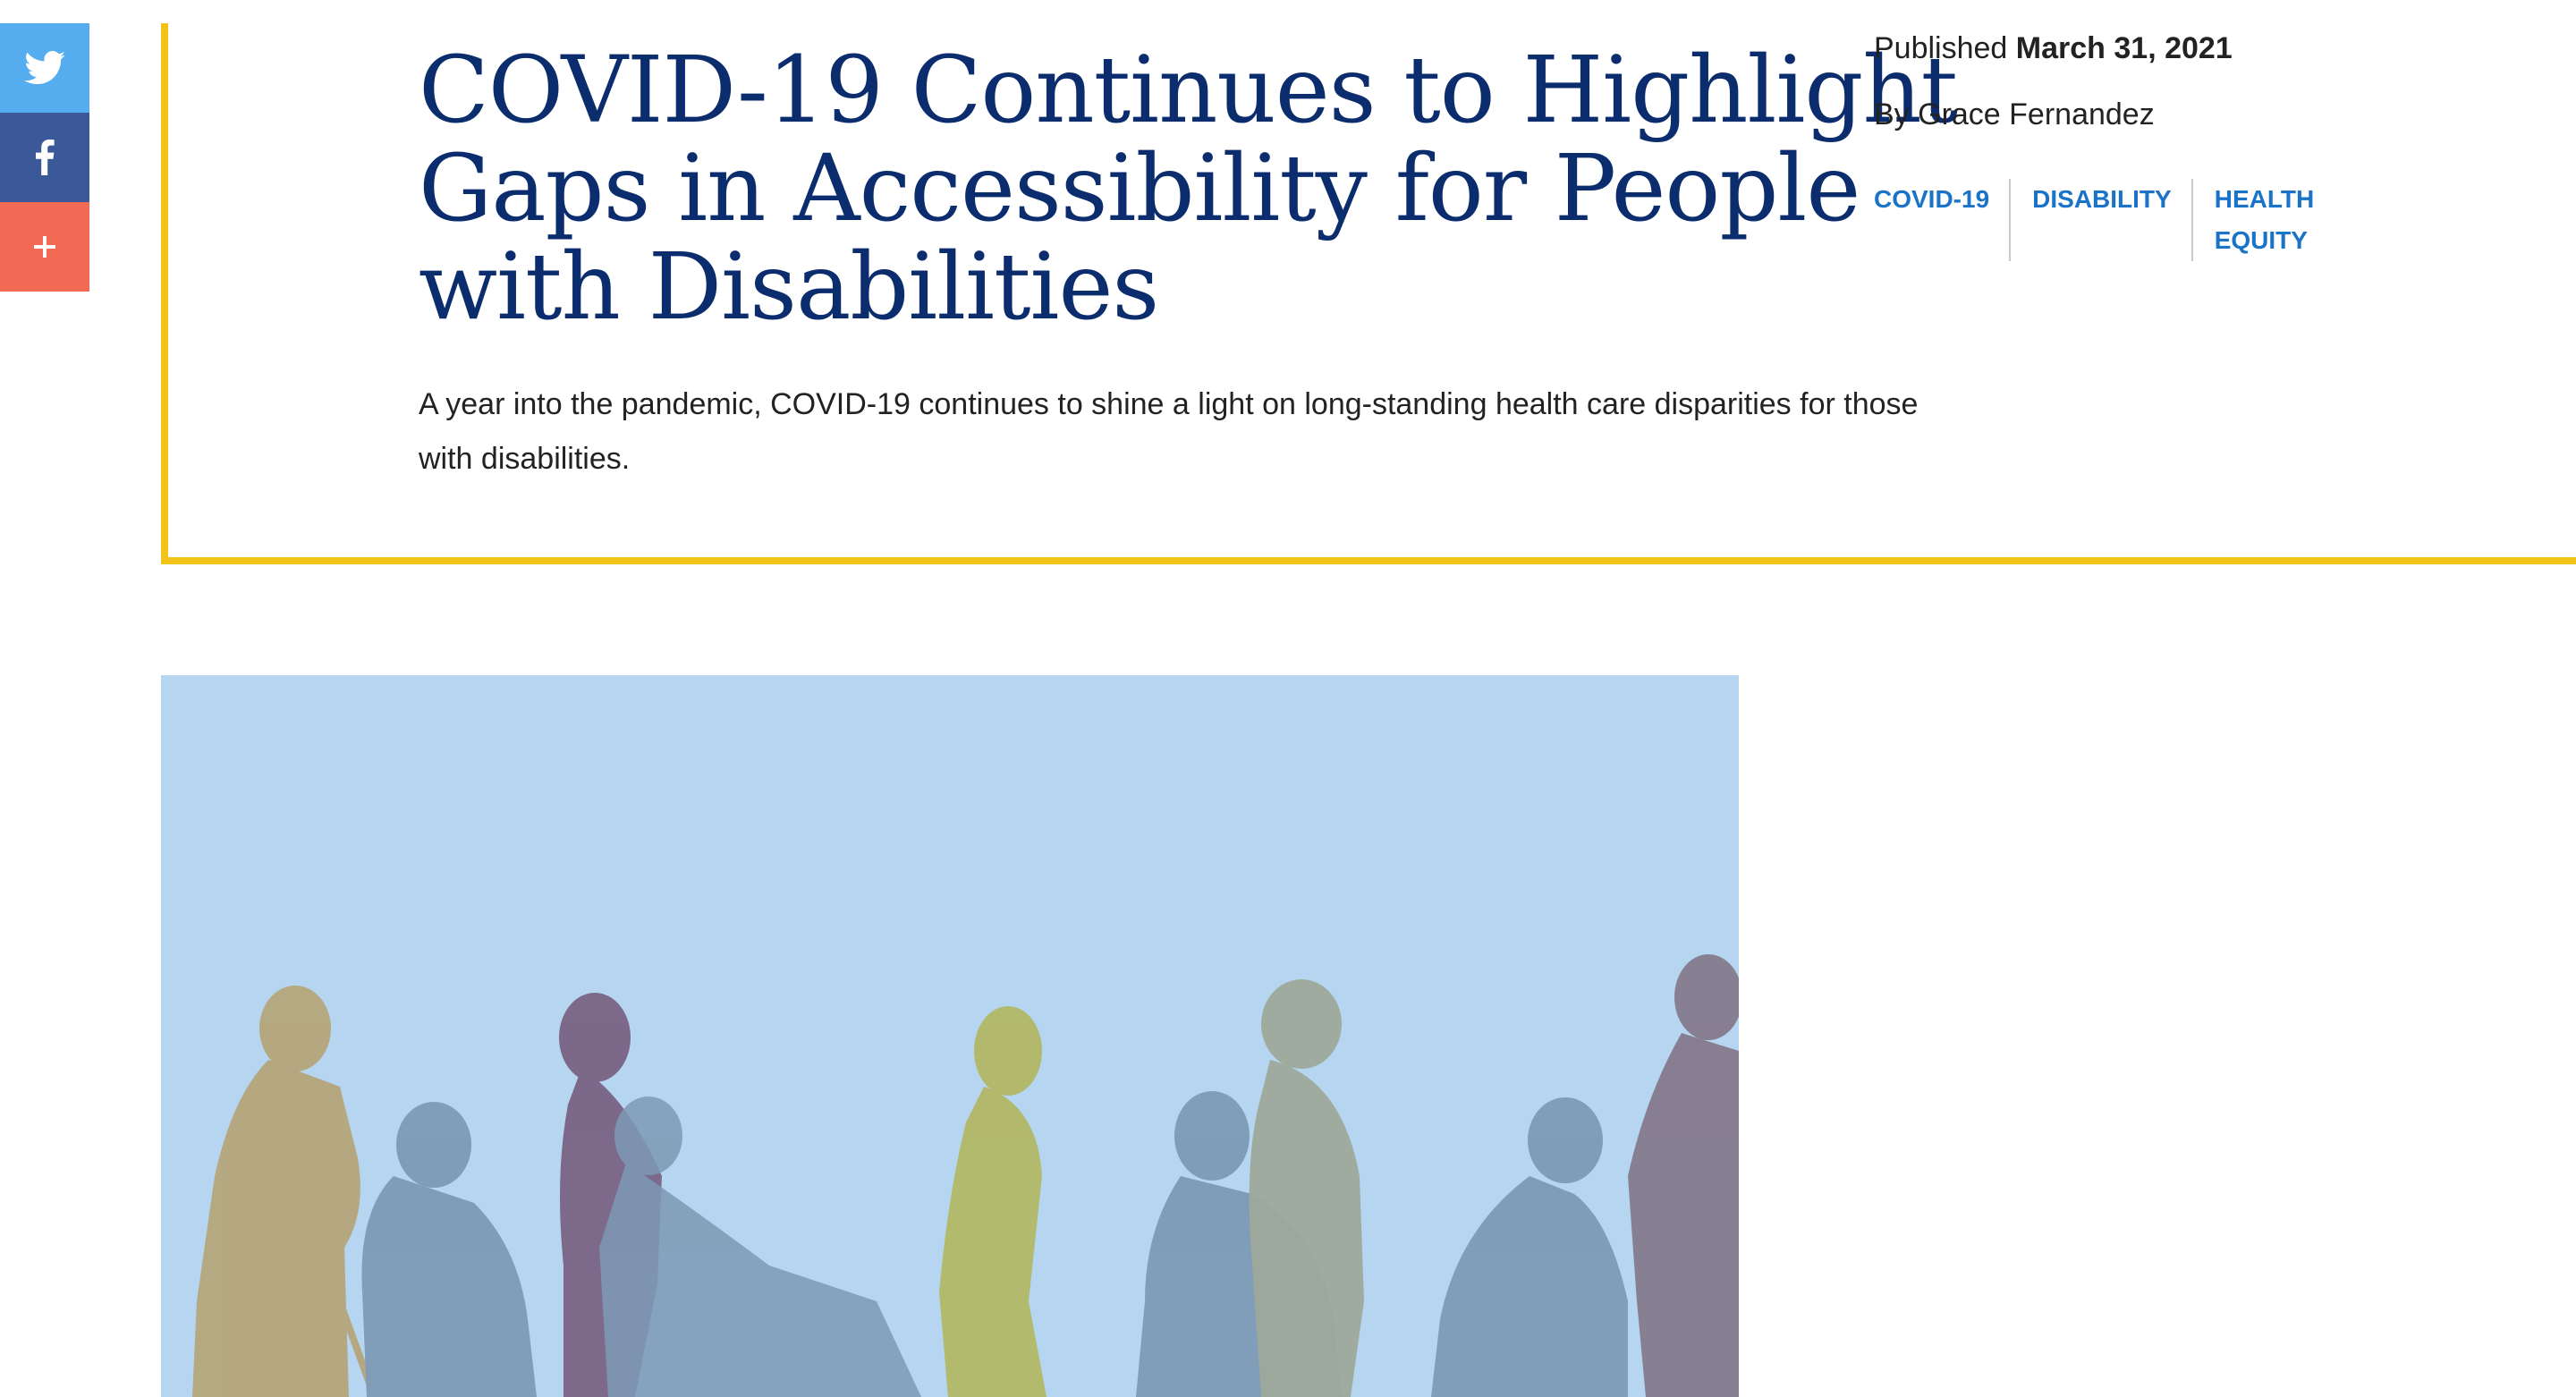 This screenshot has width=2576, height=1397. Describe the element at coordinates (283, 1191) in the screenshot. I see `silhouette-man-cane` at that location.